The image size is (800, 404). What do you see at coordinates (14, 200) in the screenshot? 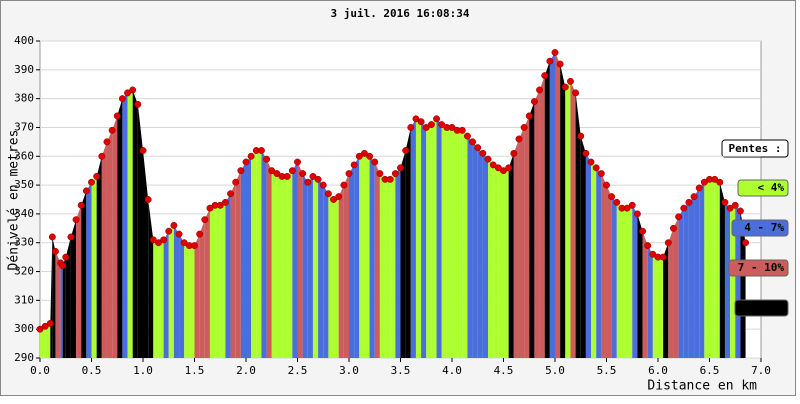
I see `y-axis-label: Dénivelé en metres` at bounding box center [14, 200].